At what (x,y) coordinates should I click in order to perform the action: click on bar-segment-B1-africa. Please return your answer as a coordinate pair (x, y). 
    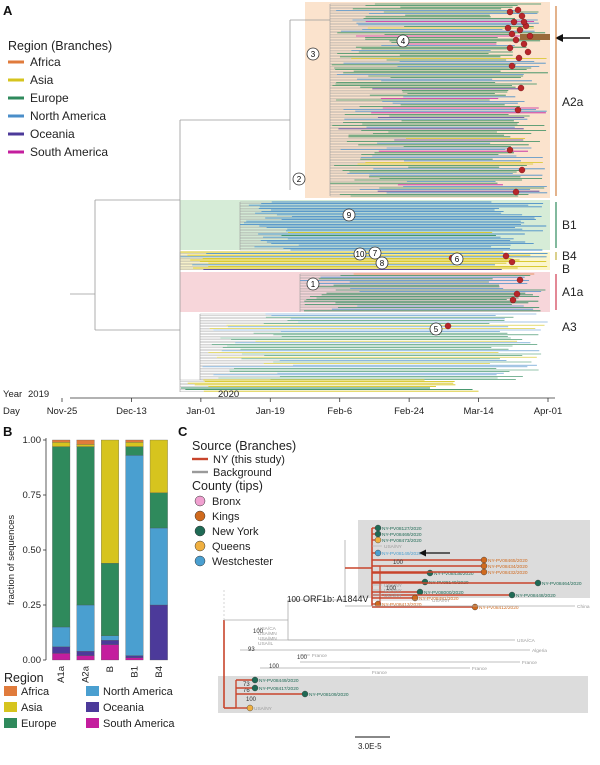
    Looking at the image, I should click on (134, 441).